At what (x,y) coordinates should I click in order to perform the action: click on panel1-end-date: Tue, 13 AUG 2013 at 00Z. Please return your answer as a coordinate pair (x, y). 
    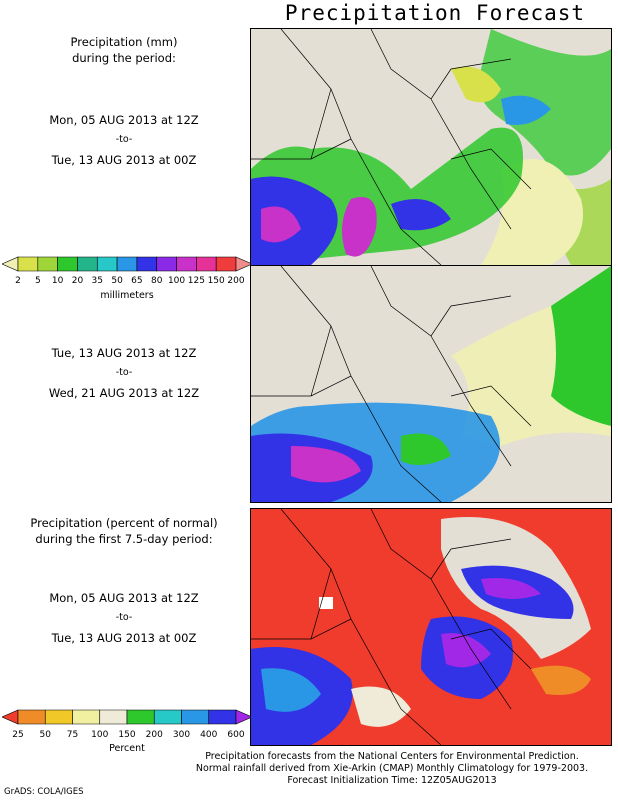
    Looking at the image, I should click on (124, 160).